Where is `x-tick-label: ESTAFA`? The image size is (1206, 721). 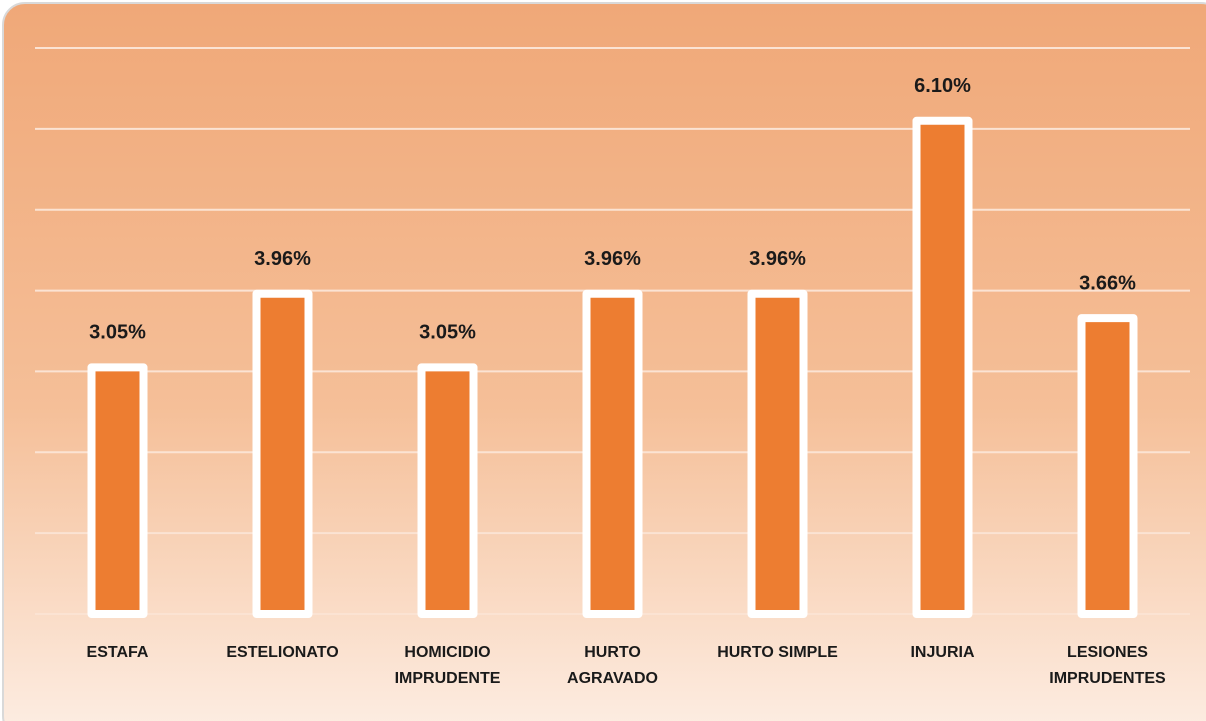 x-tick-label: ESTAFA is located at coordinates (117, 652).